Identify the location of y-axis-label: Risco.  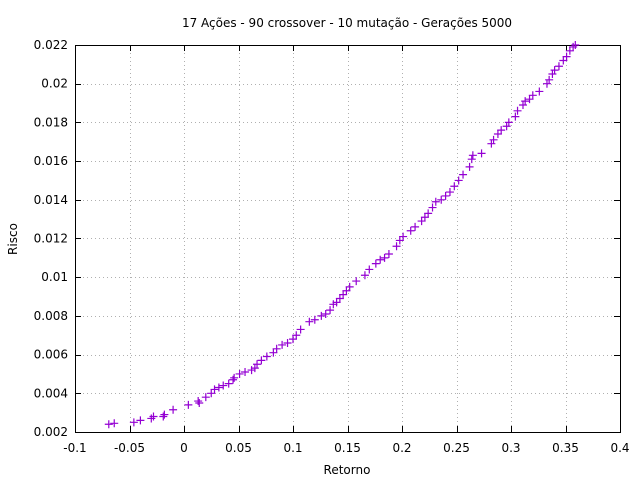
(13, 239).